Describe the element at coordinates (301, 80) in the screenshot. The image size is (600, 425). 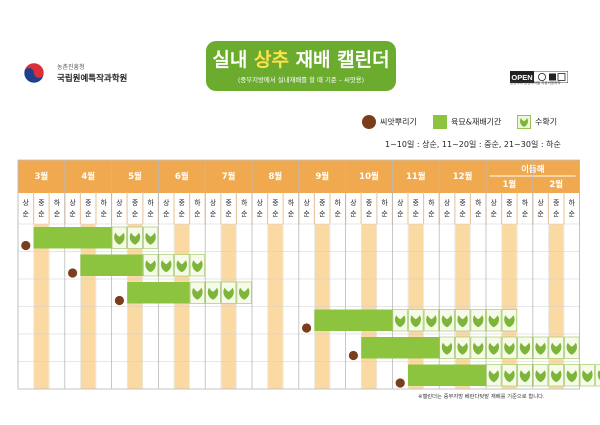
I see `page-subtitle: (중부지방에서 실내재배를 할 때 기준 – 씨앗용)` at that location.